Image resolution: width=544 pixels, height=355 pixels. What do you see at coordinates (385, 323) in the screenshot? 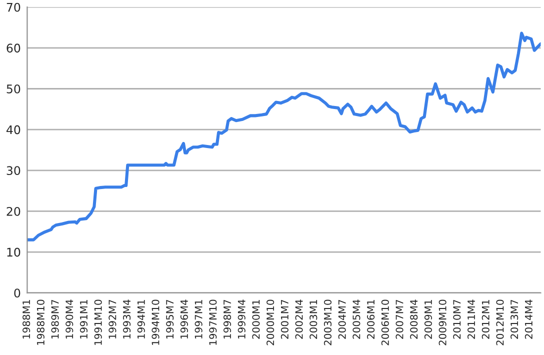
I see `x-tick-label: 2006M10` at bounding box center [385, 323].